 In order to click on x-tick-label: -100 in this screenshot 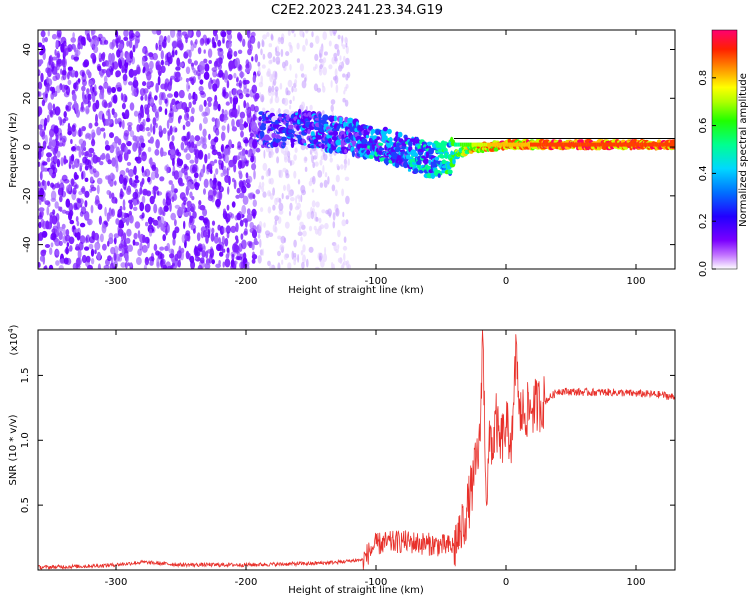, I will do `click(376, 582)`.